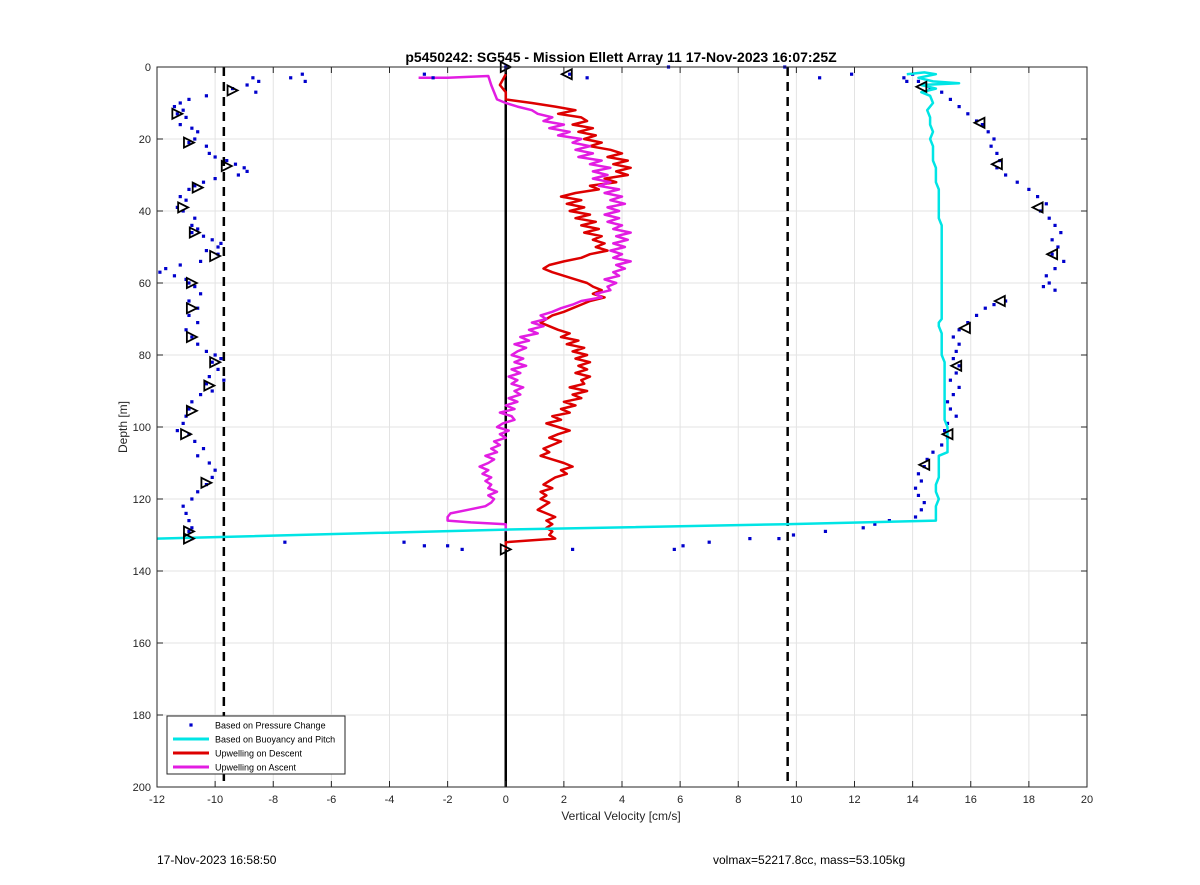  What do you see at coordinates (796, 800) in the screenshot?
I see `x-tick-label: 10` at bounding box center [796, 800].